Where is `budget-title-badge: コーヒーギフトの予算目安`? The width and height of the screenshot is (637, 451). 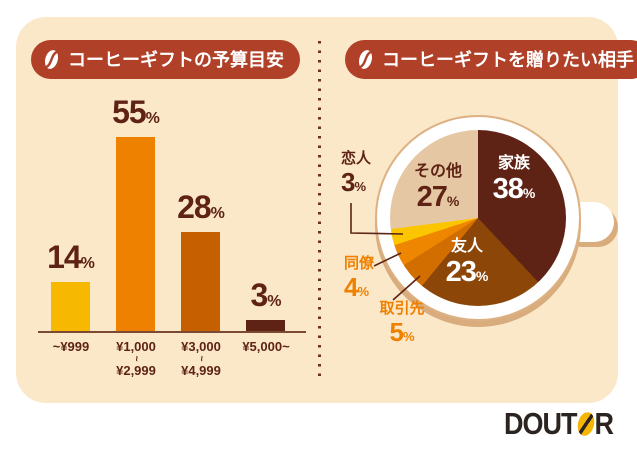
budget-title-badge: コーヒーギフトの予算目安 is located at coordinates (165, 59).